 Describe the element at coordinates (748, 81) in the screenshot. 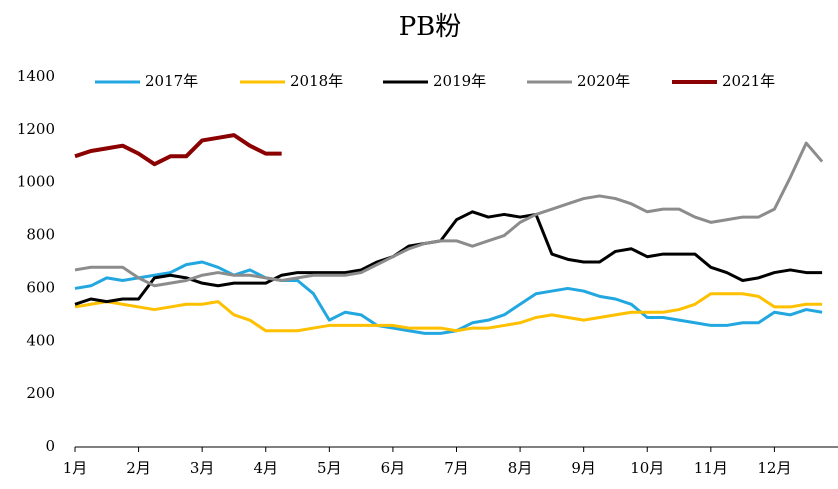

I see `legend-label: 2021年` at that location.